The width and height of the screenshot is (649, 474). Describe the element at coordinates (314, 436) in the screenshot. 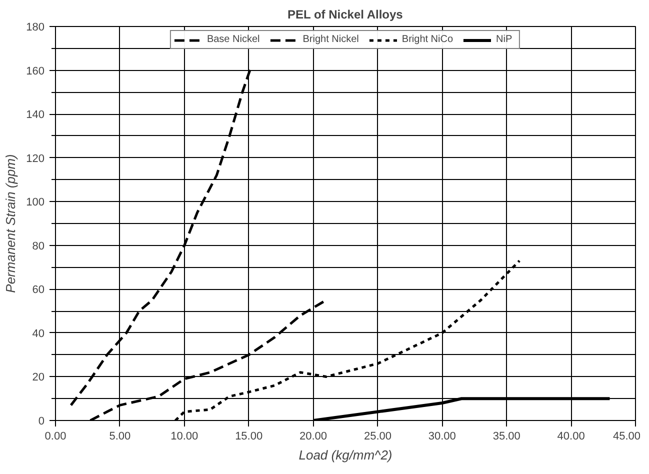

I see `x-tick-label: 20.00` at that location.